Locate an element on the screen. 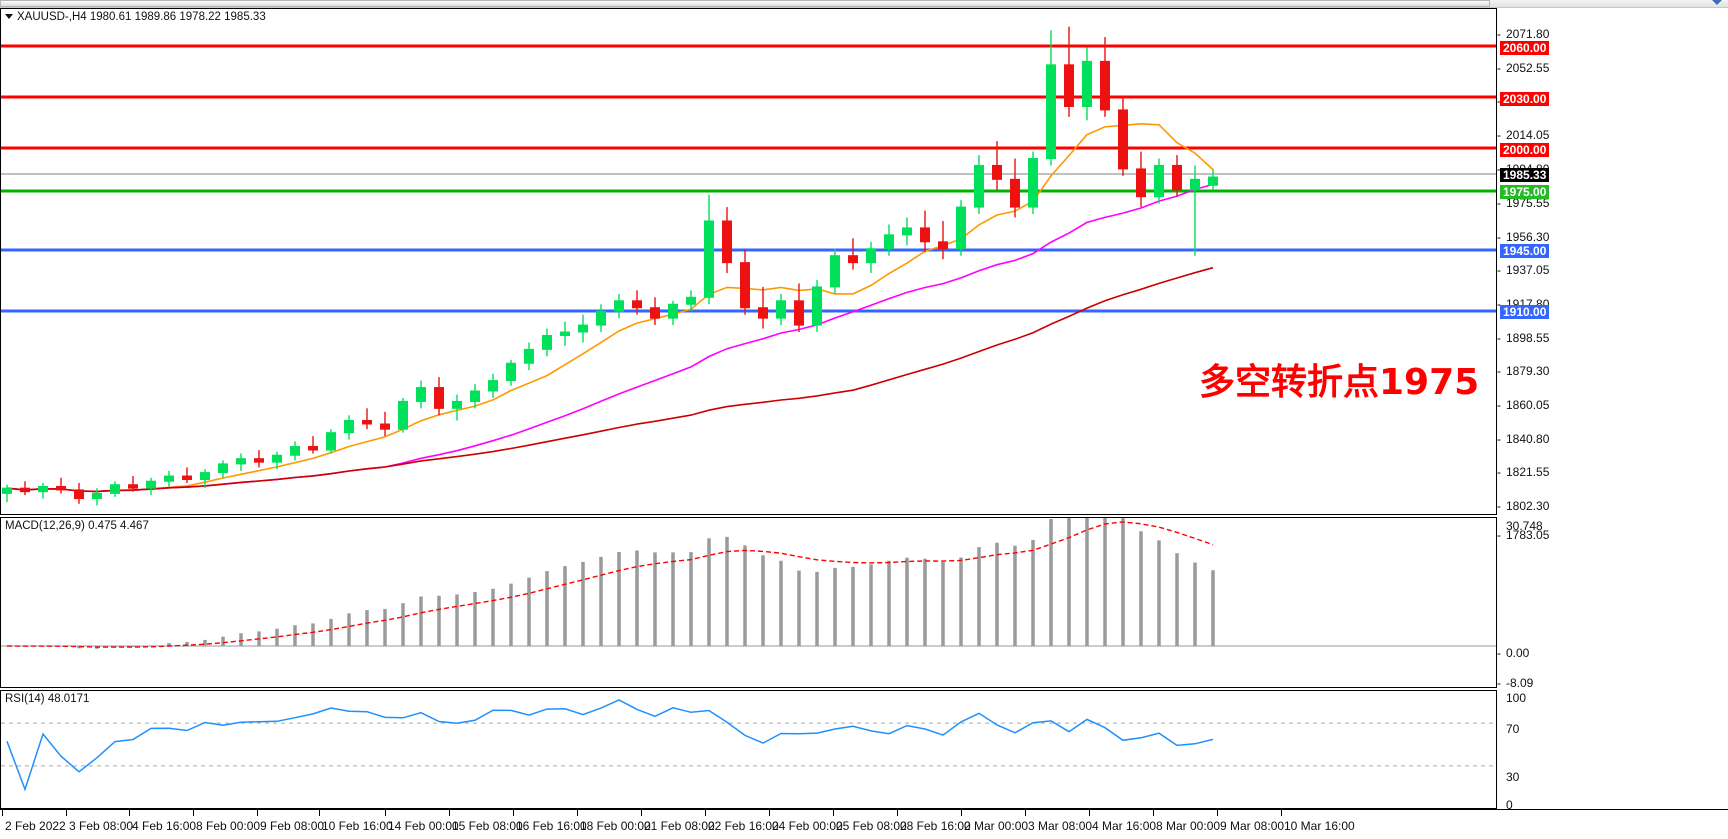 This screenshot has height=839, width=1728. time-axis-label: 4 Mar 16:00 is located at coordinates (1124, 826).